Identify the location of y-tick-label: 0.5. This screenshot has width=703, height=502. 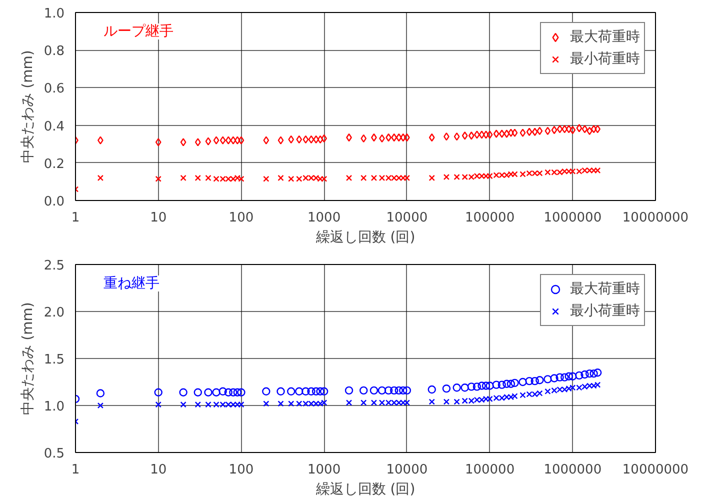
(54, 454).